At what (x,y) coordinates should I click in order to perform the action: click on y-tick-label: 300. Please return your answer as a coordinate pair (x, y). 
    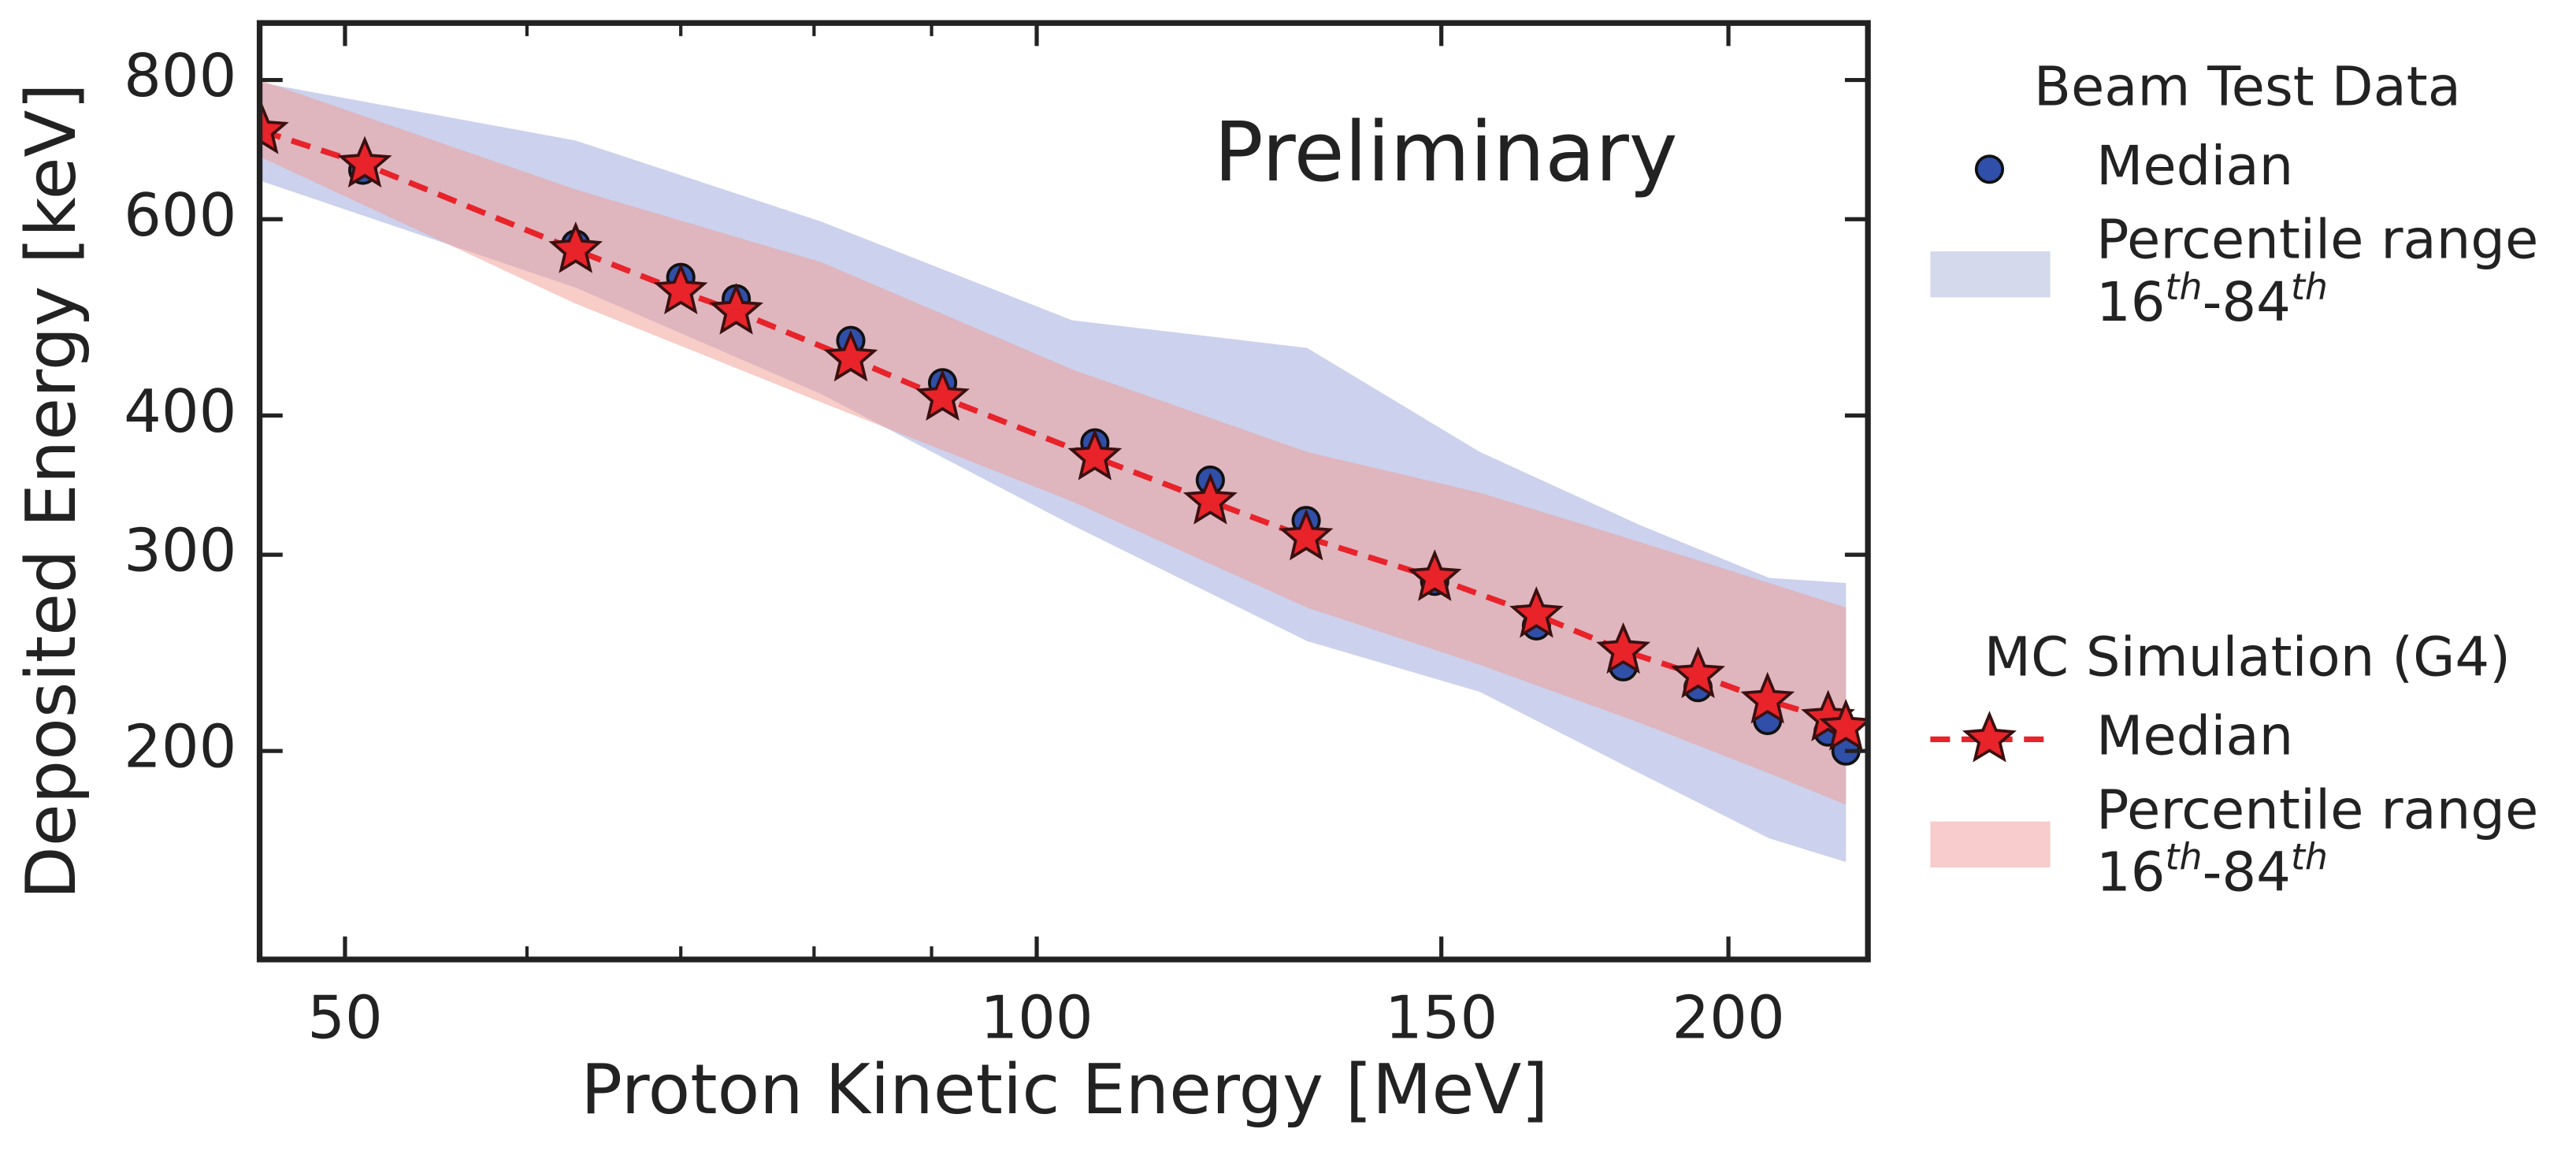
    Looking at the image, I should click on (180, 550).